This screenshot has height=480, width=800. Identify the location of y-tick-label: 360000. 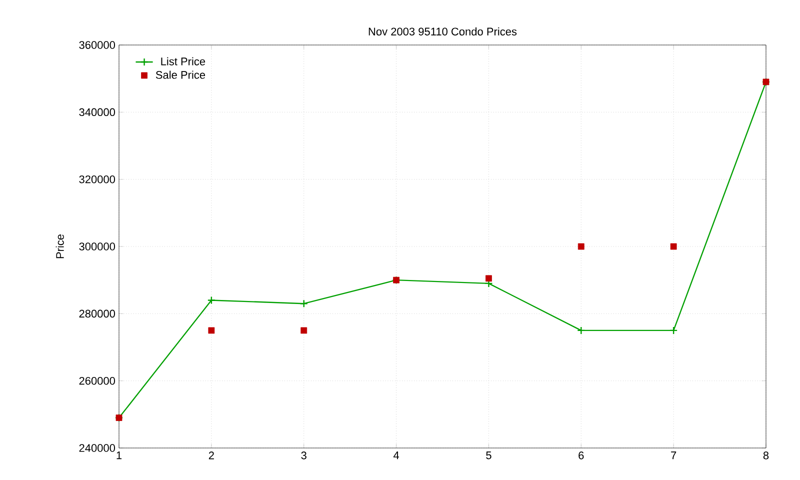
(97, 45).